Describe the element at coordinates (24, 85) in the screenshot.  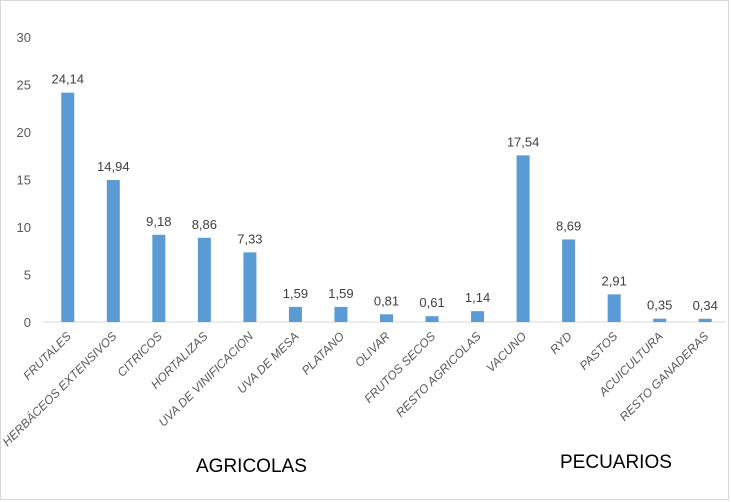
I see `y-tick-label: 25` at that location.